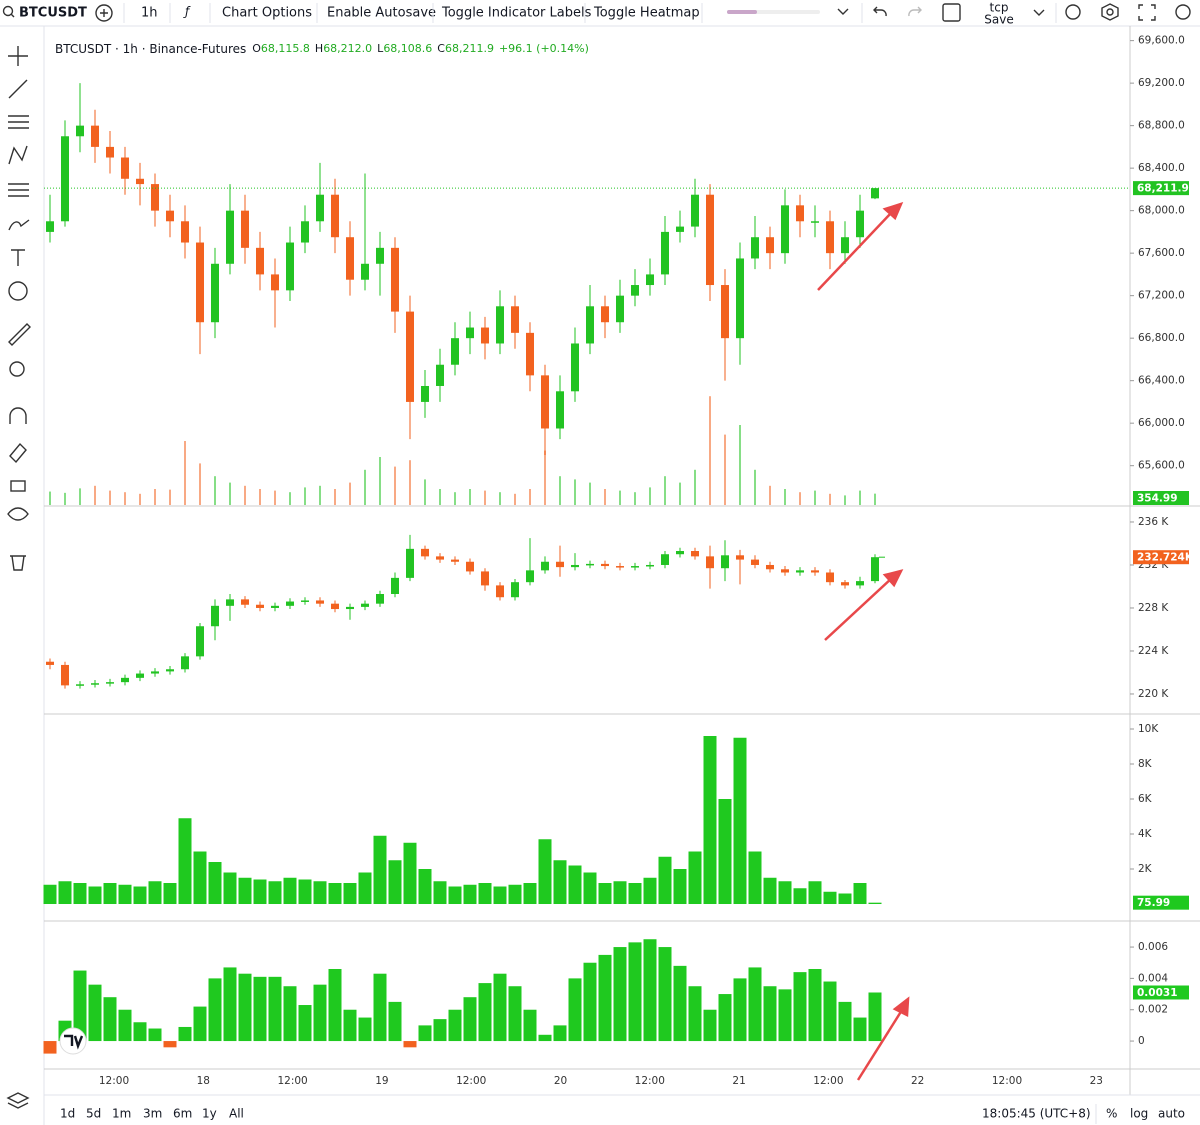  Describe the element at coordinates (209, 1114) in the screenshot. I see `range-button: 1y` at that location.